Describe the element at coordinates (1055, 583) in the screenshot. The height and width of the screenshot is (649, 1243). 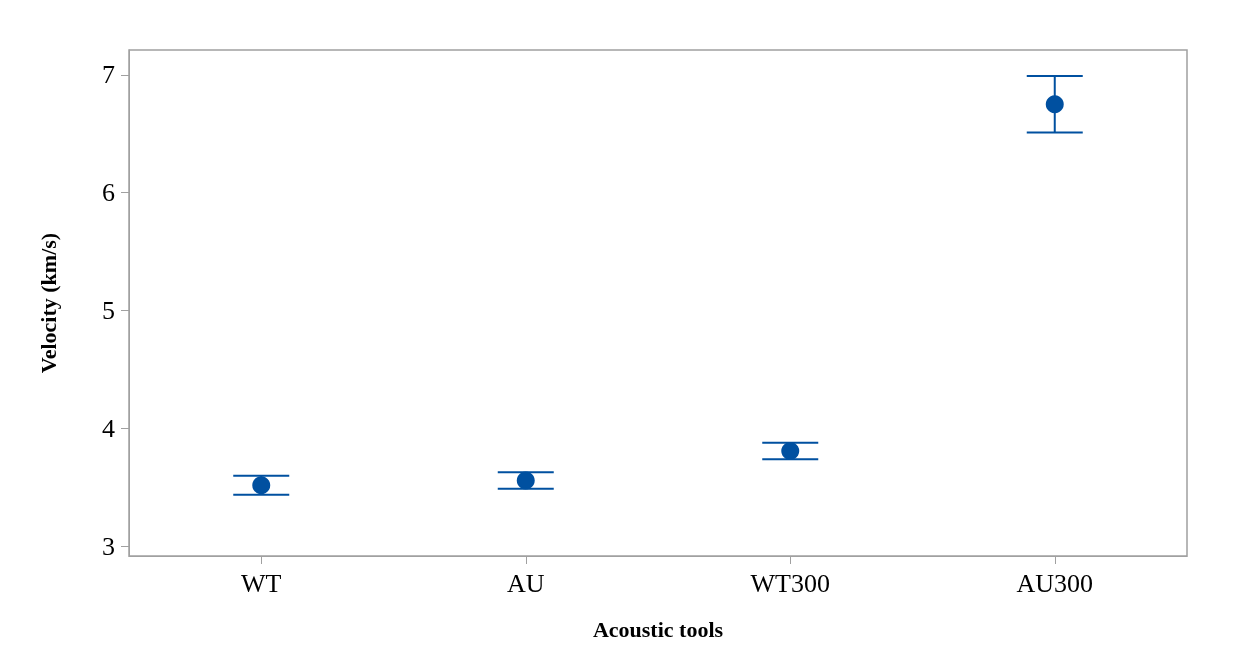
I see `x-tick-label: AU300` at that location.